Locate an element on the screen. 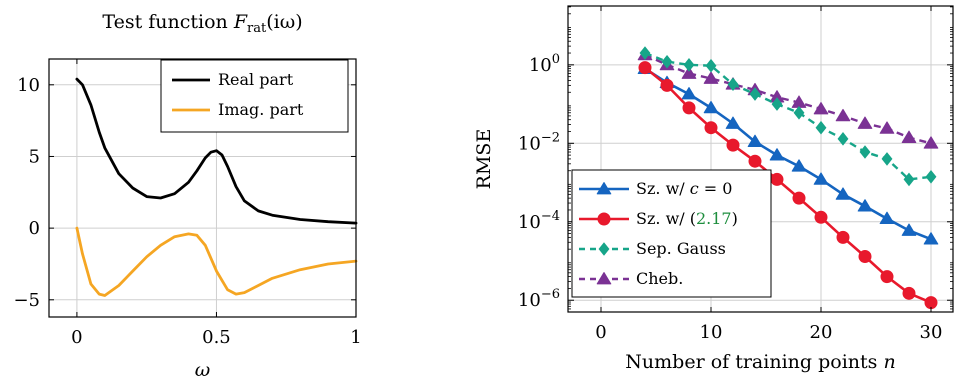 The width and height of the screenshot is (968, 383). left-legend-label: Real part is located at coordinates (256, 79).